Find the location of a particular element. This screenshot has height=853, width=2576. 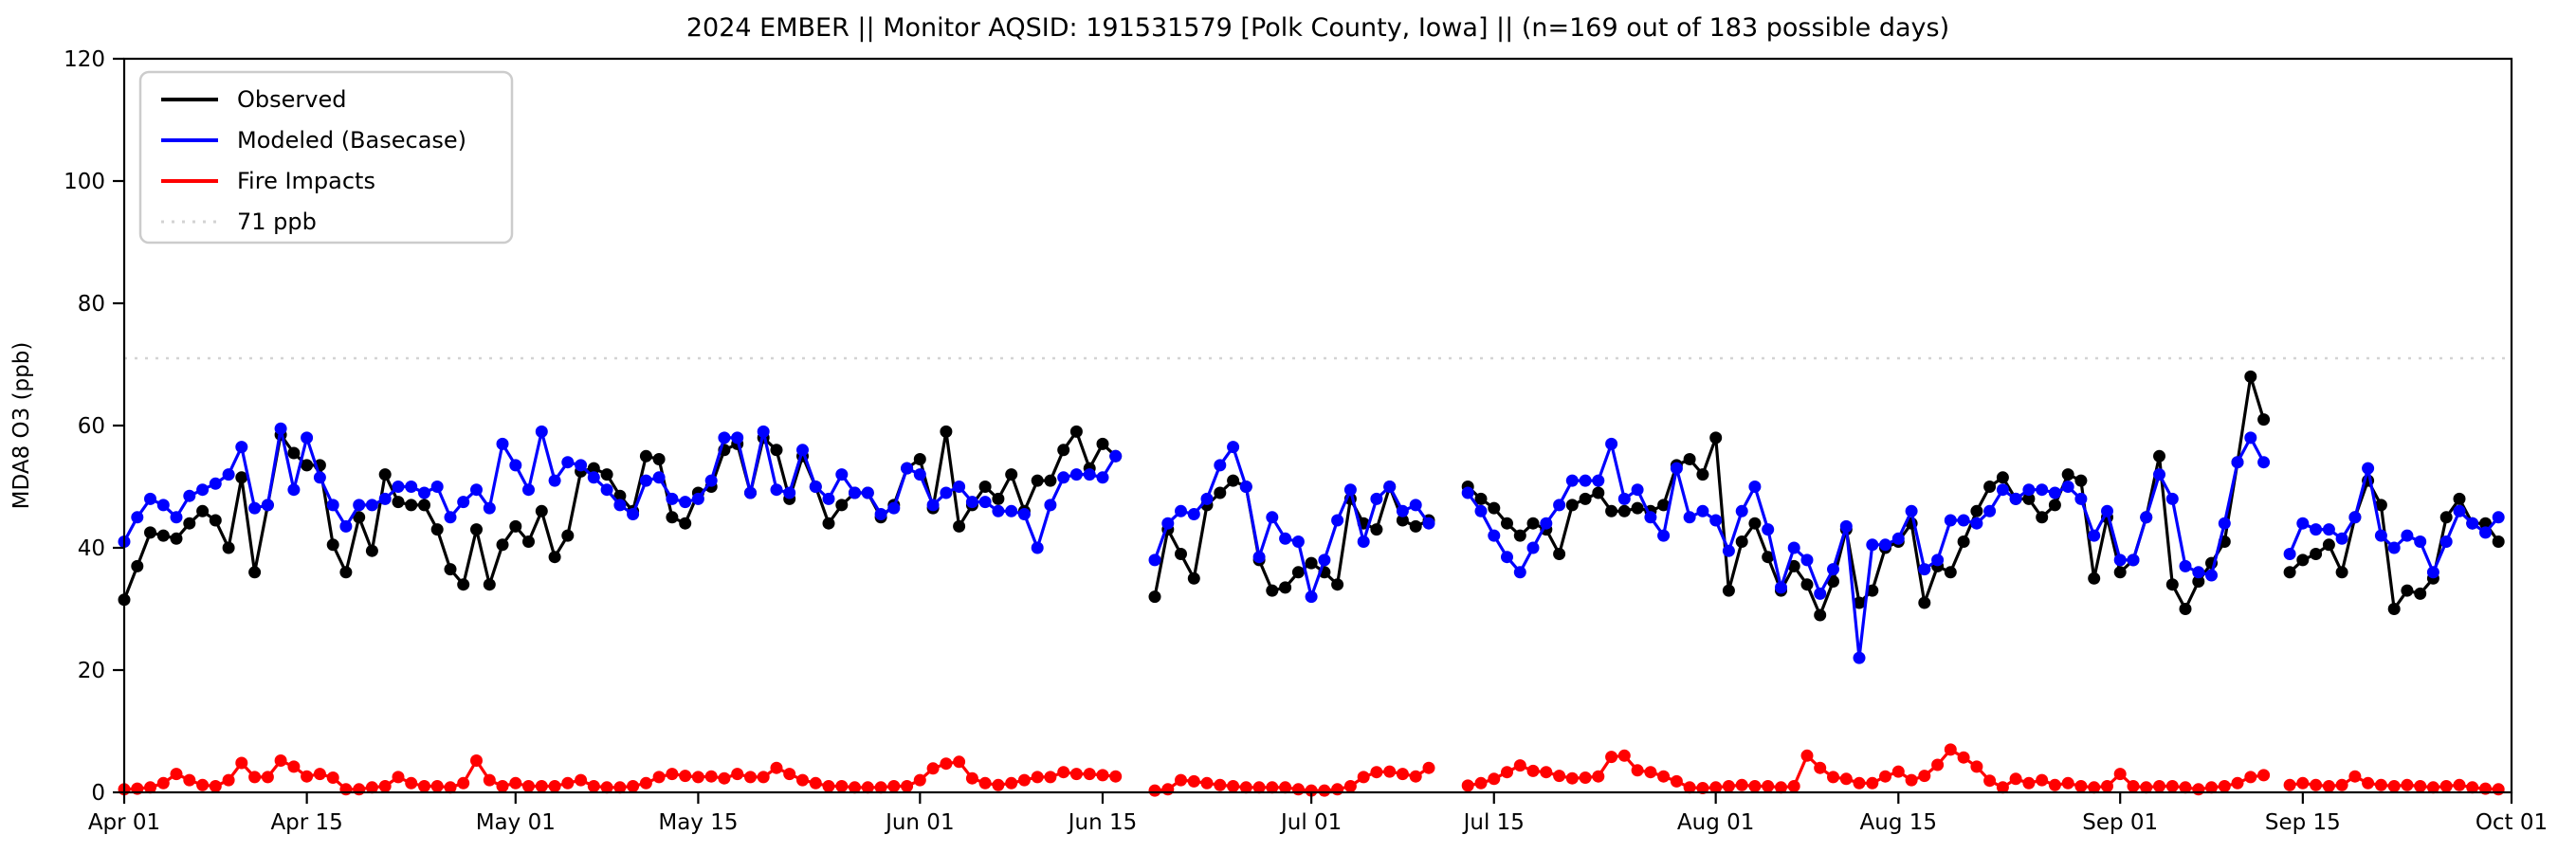

y-tick-label: 40 is located at coordinates (91, 548).